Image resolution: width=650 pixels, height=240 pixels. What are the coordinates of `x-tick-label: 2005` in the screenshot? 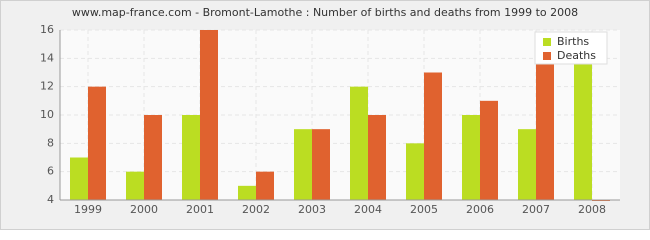 It's located at (424, 209).